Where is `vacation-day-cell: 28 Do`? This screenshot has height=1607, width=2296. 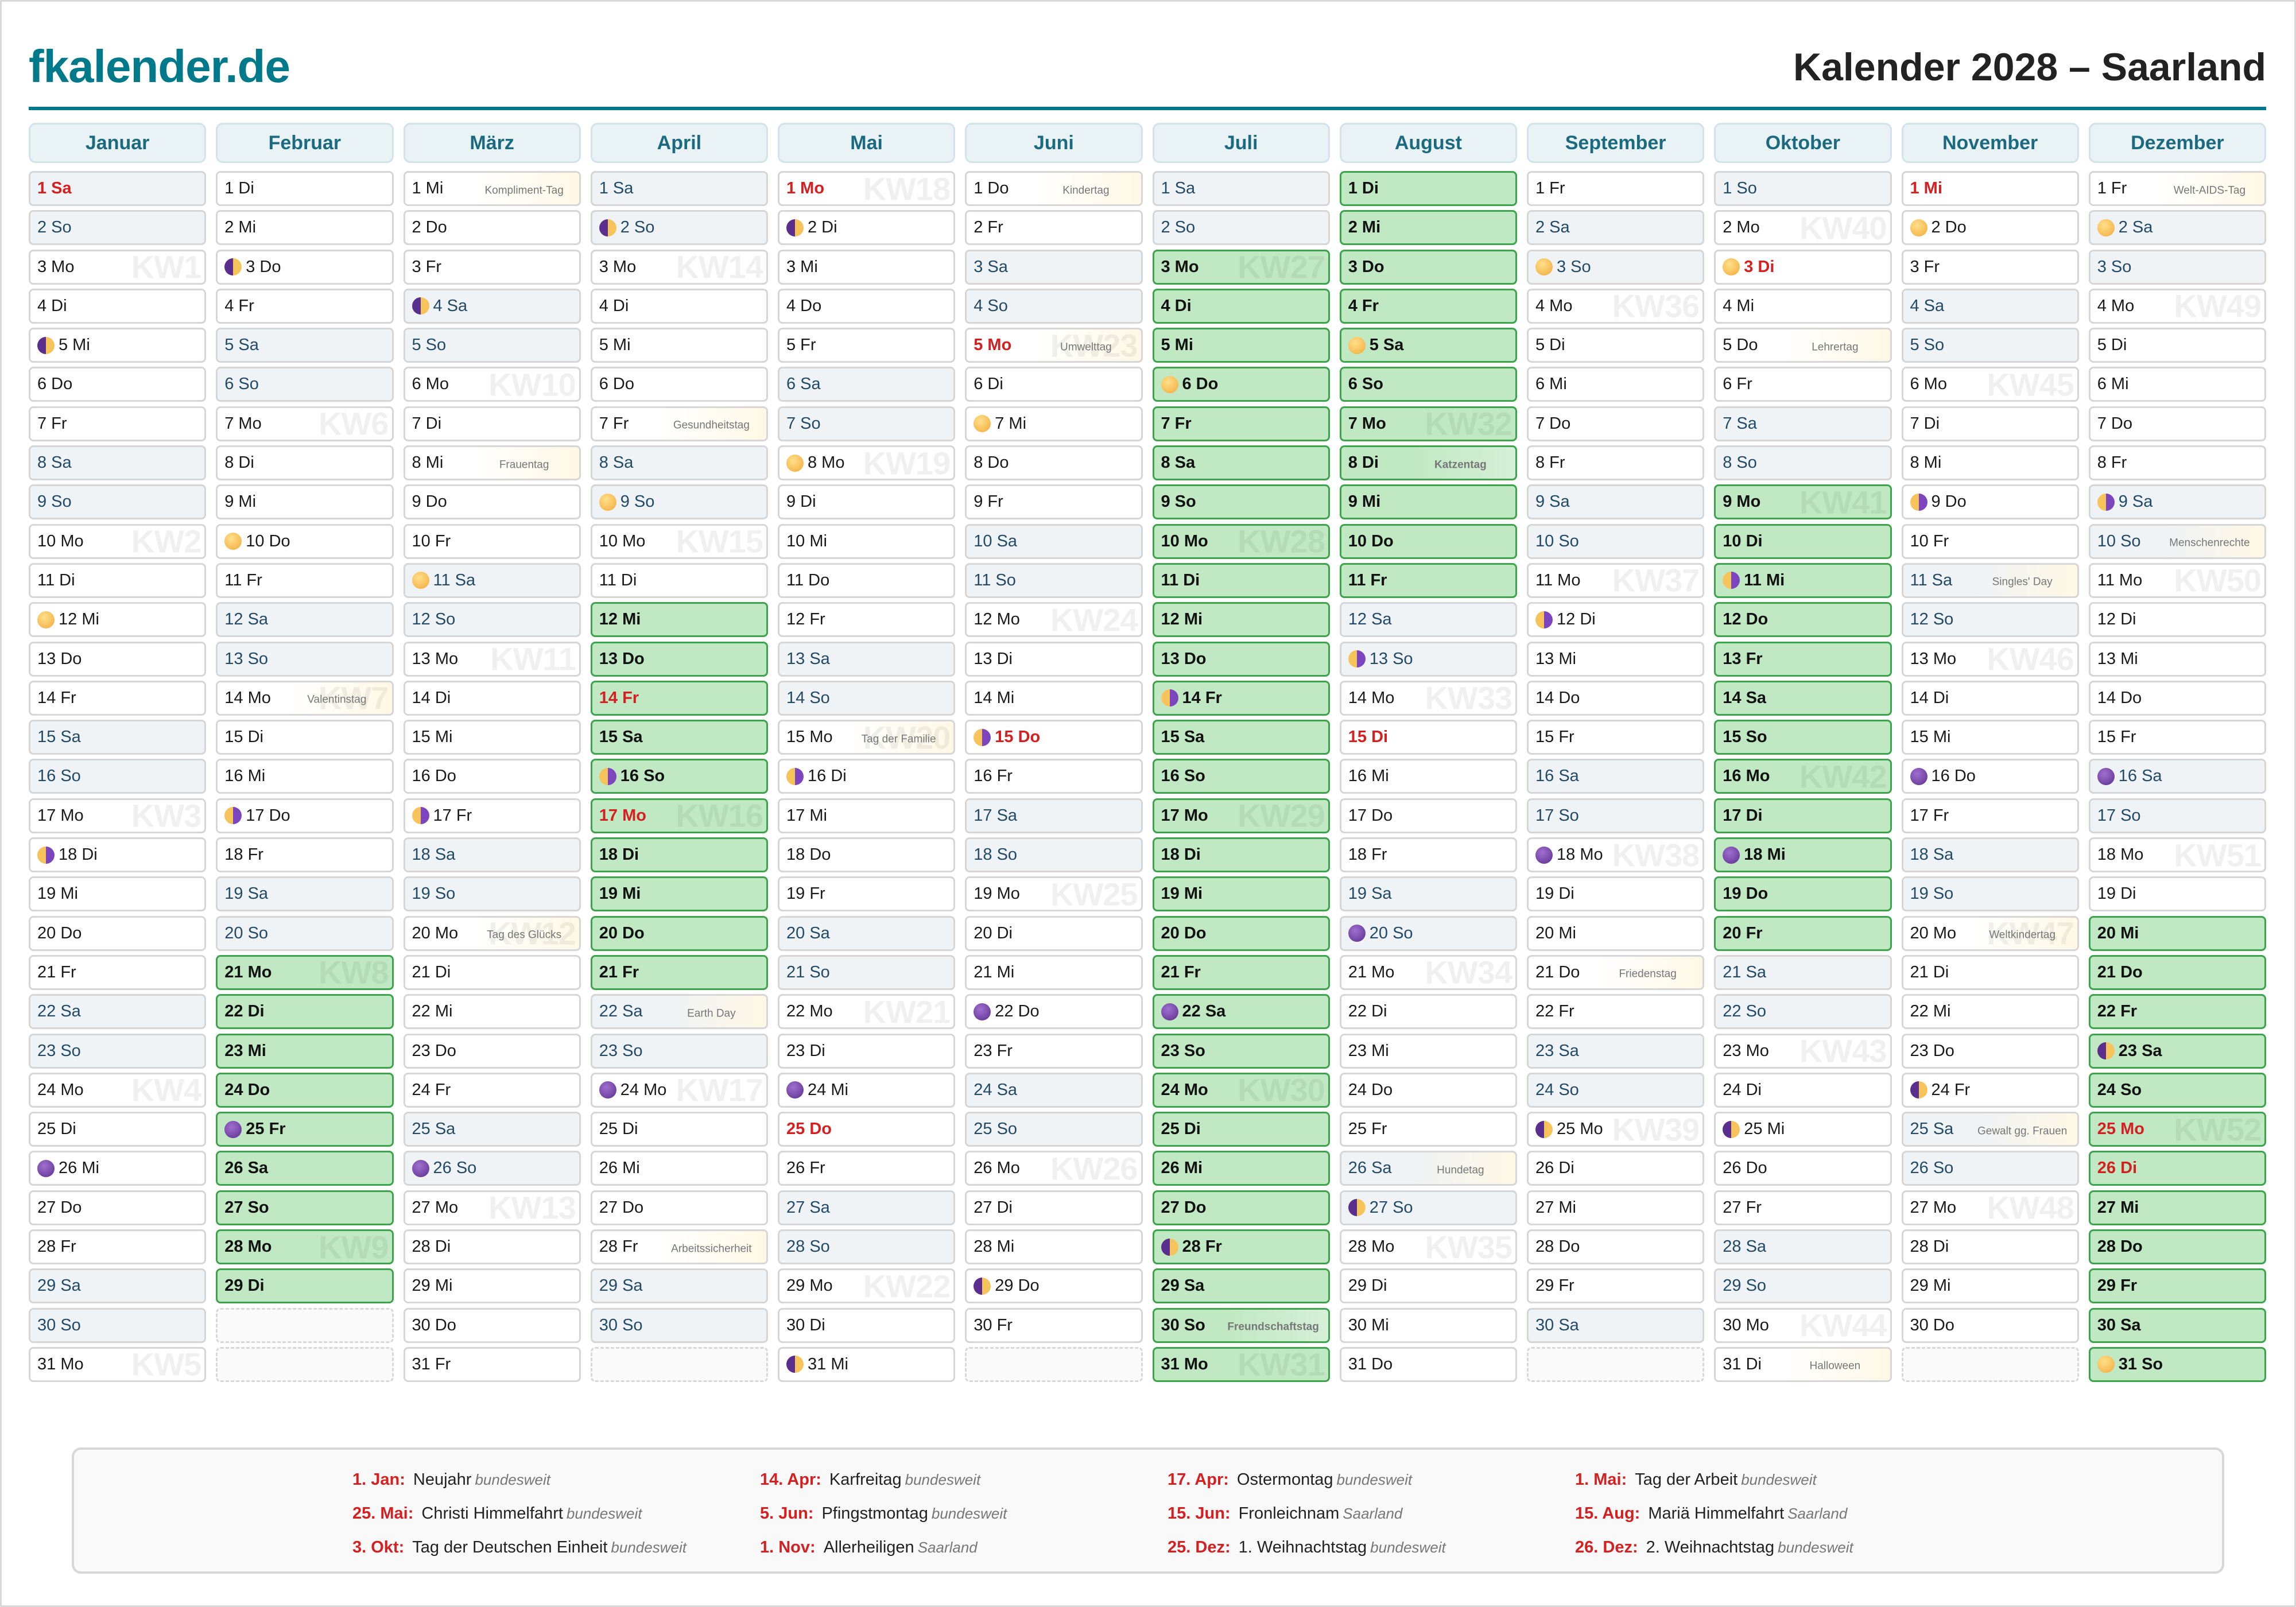
vacation-day-cell: 28 Do is located at coordinates (2177, 1247).